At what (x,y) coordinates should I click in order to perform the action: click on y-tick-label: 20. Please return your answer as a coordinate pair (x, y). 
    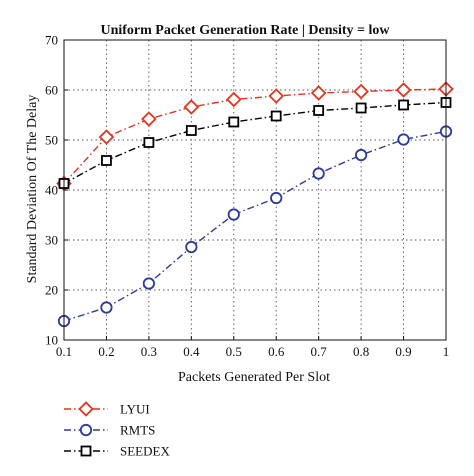
    Looking at the image, I should click on (51, 290).